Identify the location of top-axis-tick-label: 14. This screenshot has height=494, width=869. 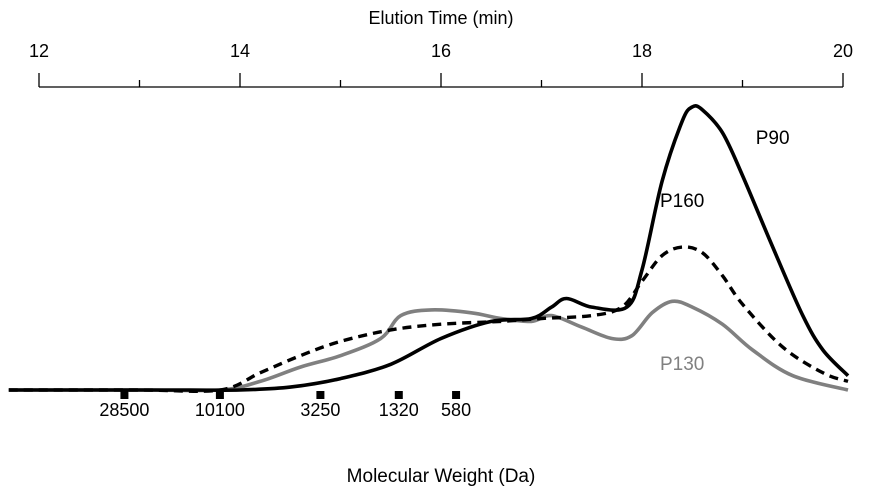
(240, 51).